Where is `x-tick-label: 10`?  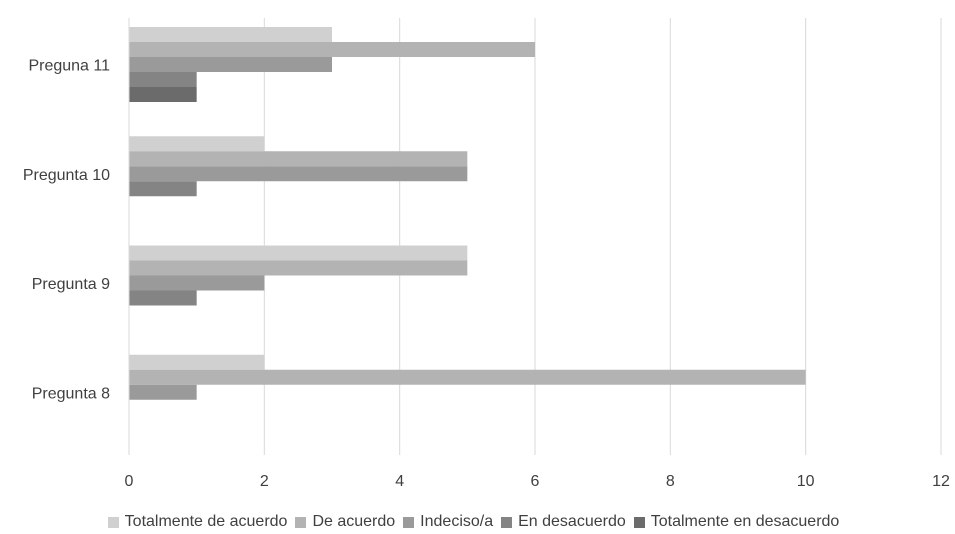 x-tick-label: 10 is located at coordinates (806, 481).